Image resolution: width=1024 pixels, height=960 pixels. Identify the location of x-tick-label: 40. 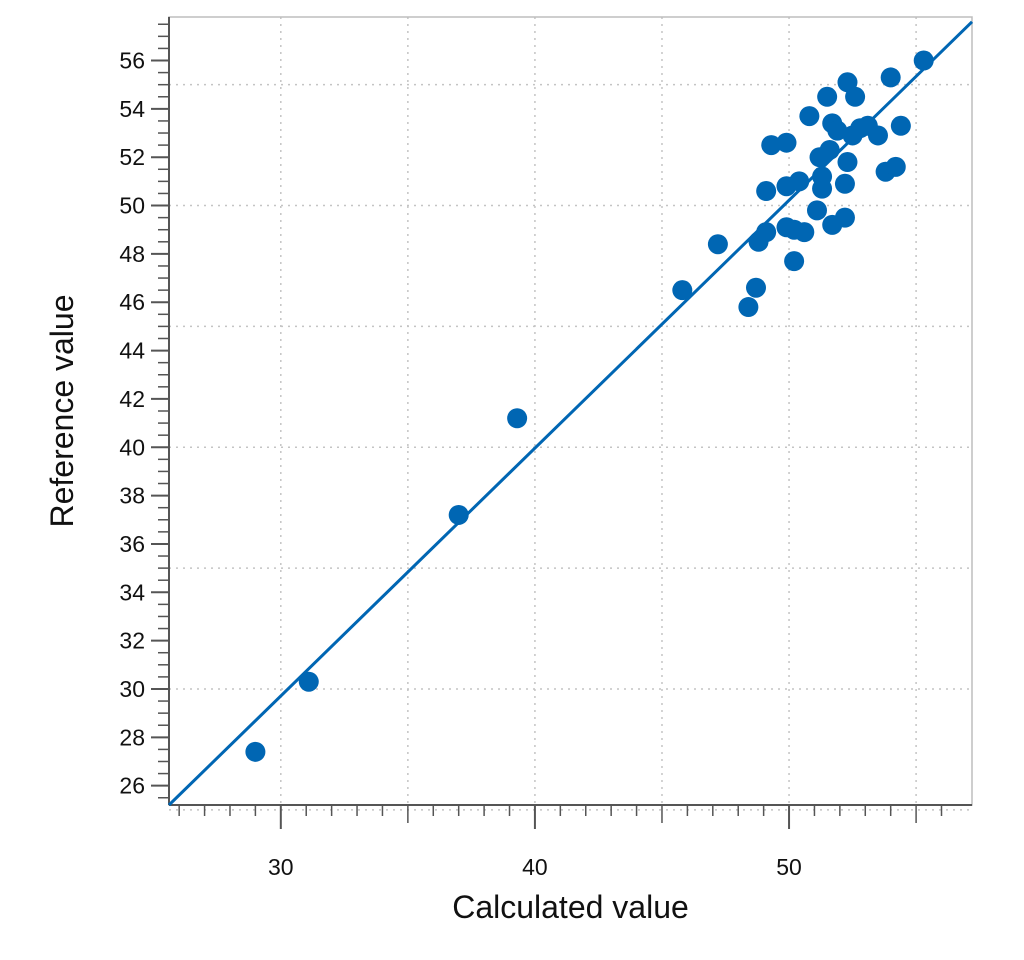
(535, 867).